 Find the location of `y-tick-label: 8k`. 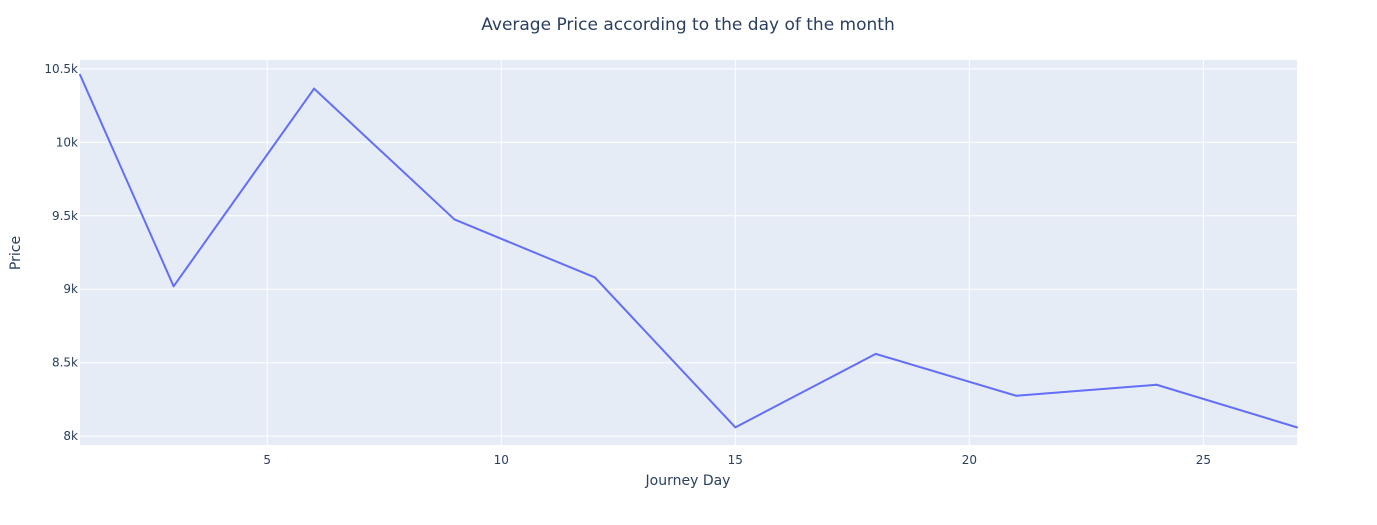

y-tick-label: 8k is located at coordinates (70, 436).